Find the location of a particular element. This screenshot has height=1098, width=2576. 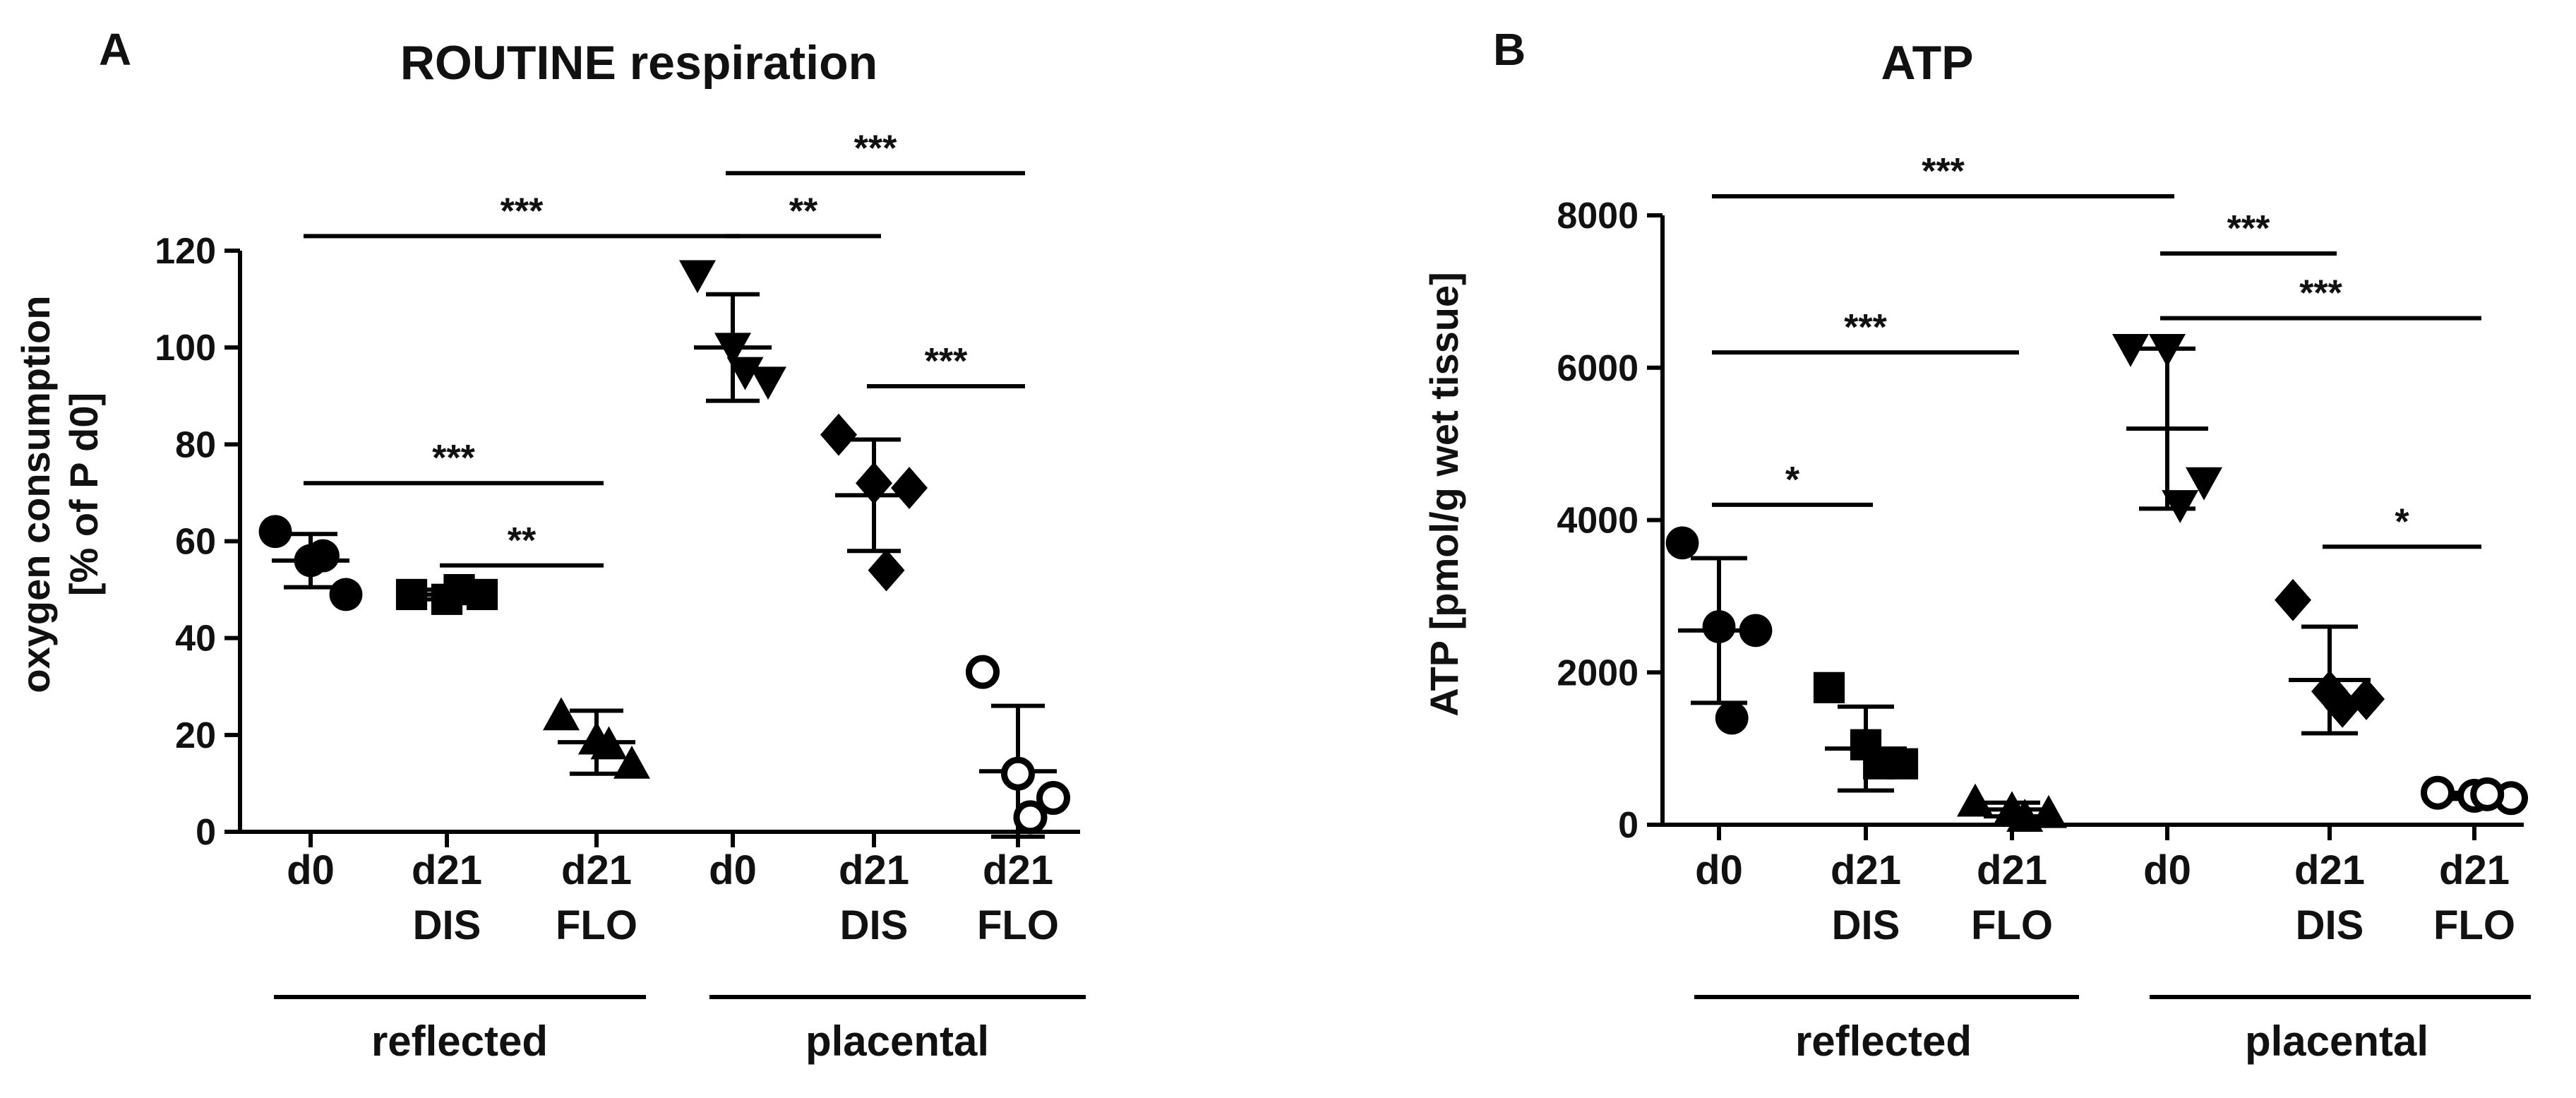

panel-a-group-reflected: reflected is located at coordinates (459, 1041).